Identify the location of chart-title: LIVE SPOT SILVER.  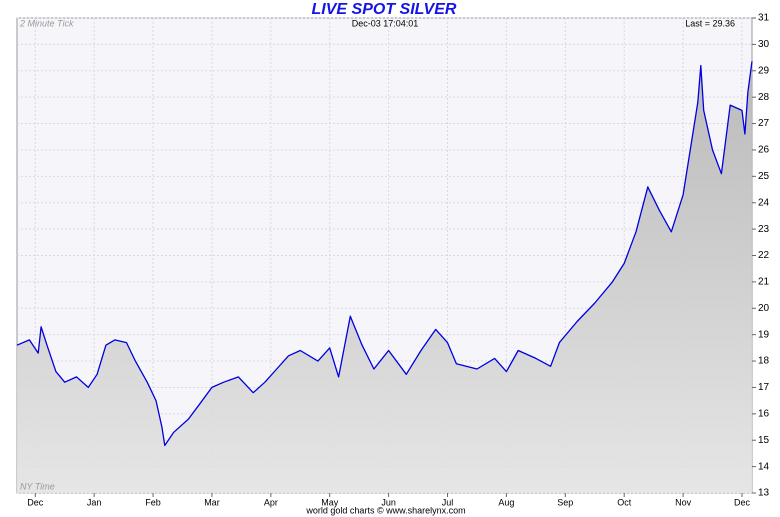
(384, 9).